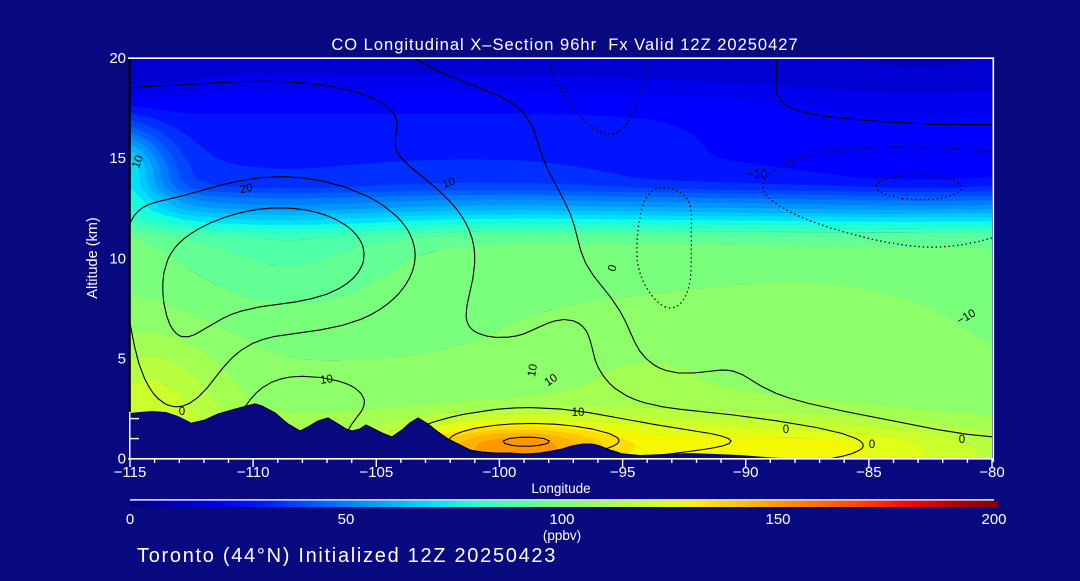 The height and width of the screenshot is (581, 1080). Describe the element at coordinates (622, 472) in the screenshot. I see `svg-text: −95` at that location.